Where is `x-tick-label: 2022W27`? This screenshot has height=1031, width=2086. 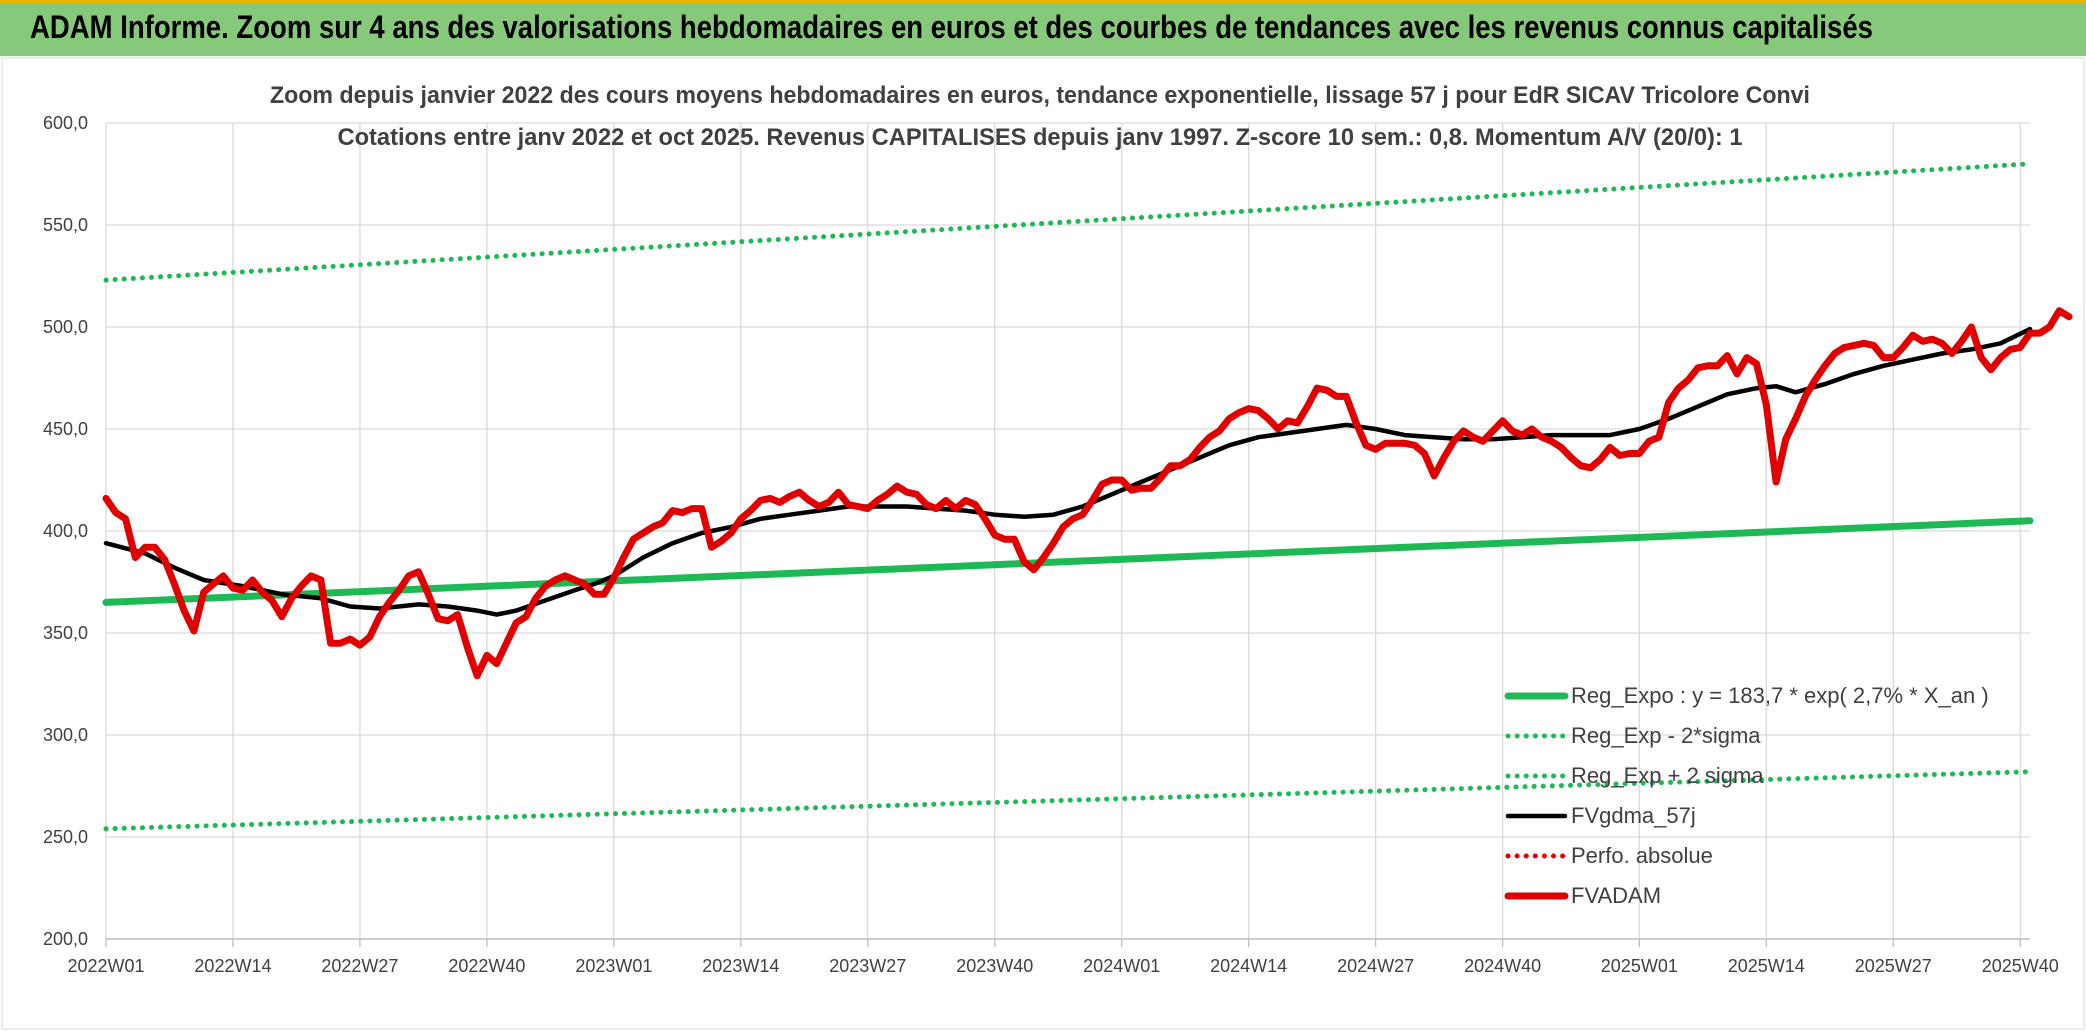 x-tick-label: 2022W27 is located at coordinates (359, 966).